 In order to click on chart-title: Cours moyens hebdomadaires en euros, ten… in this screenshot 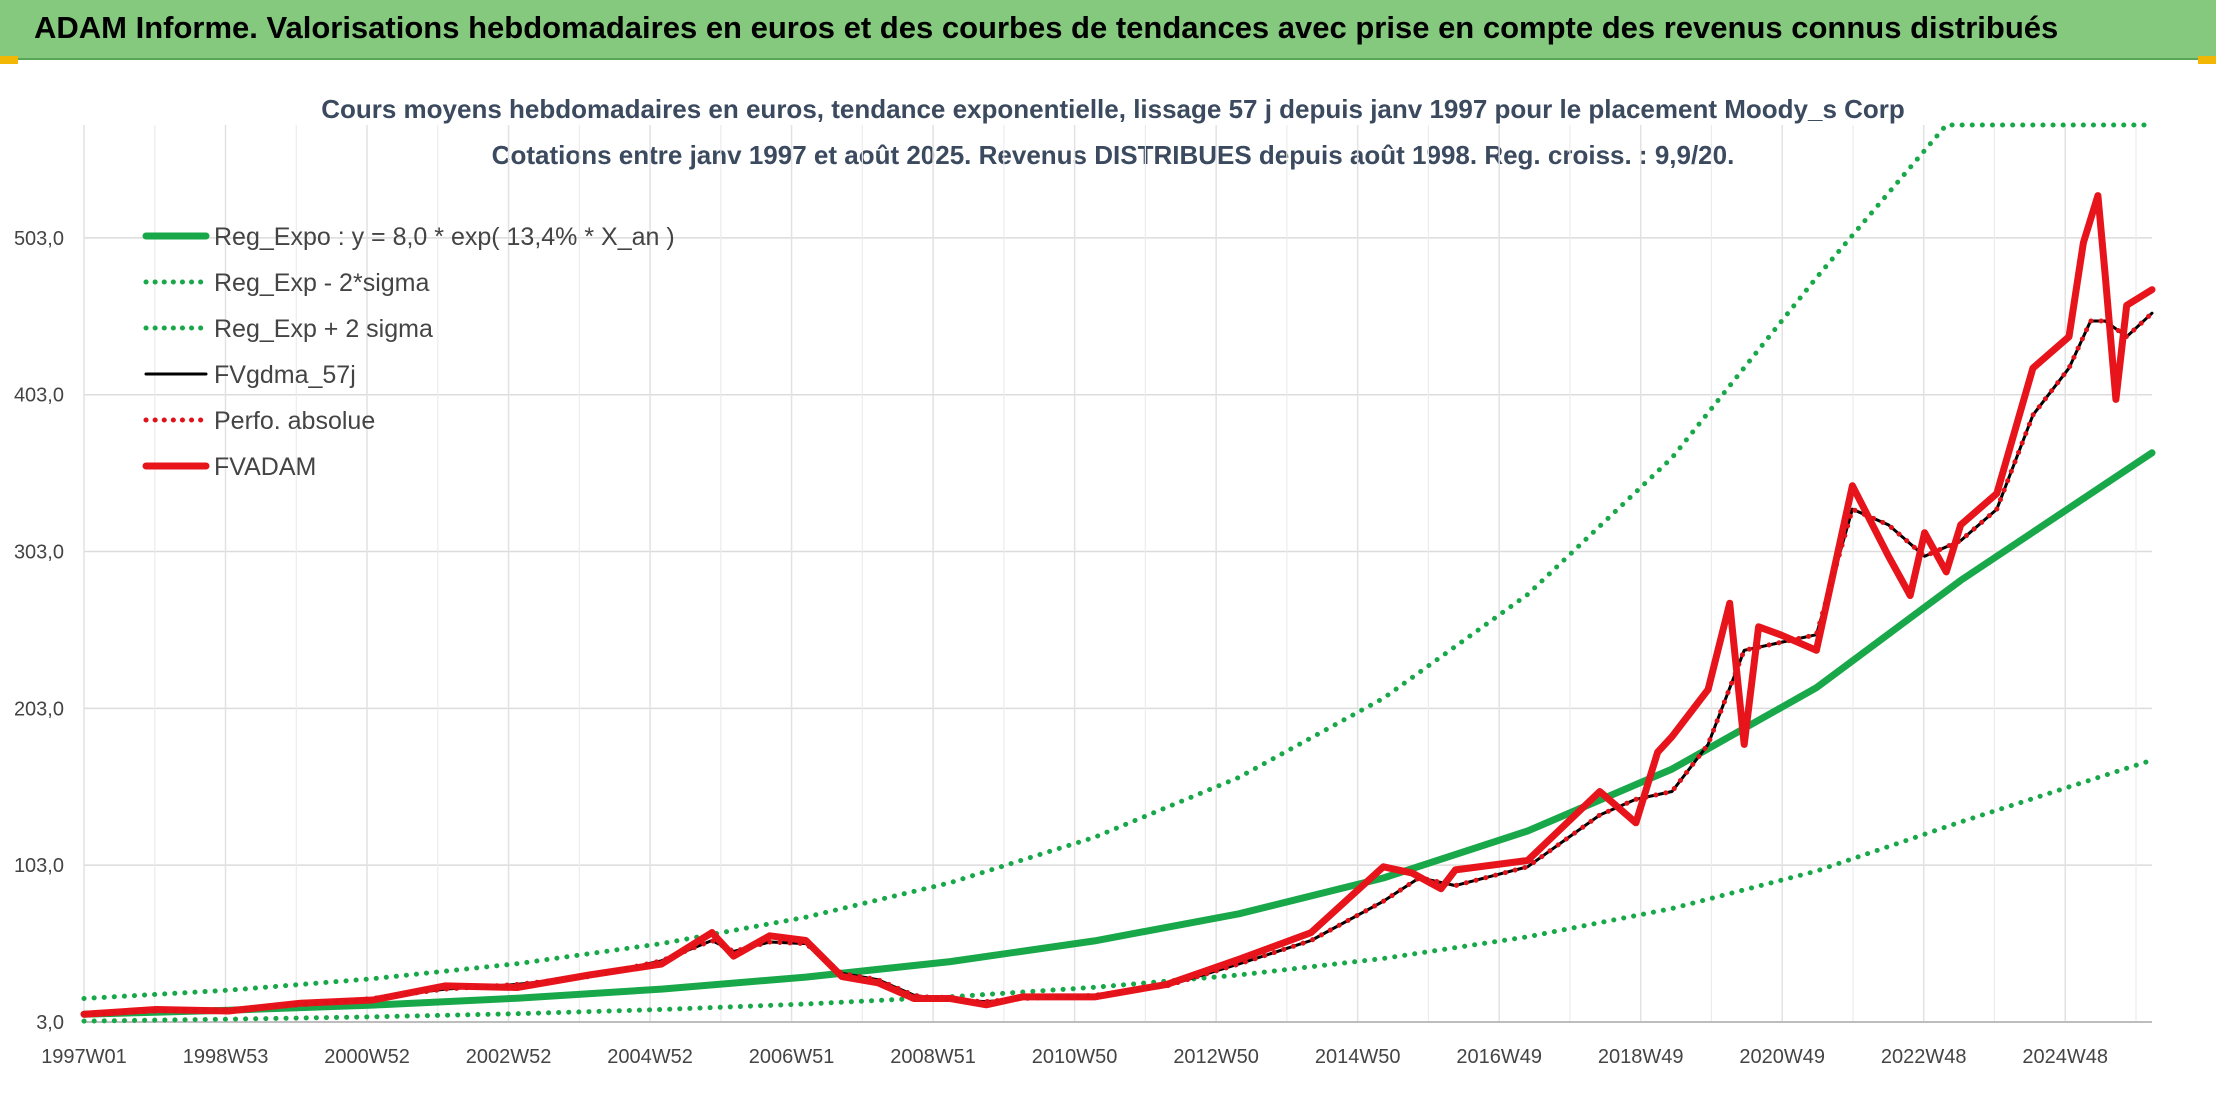, I will do `click(1113, 109)`.